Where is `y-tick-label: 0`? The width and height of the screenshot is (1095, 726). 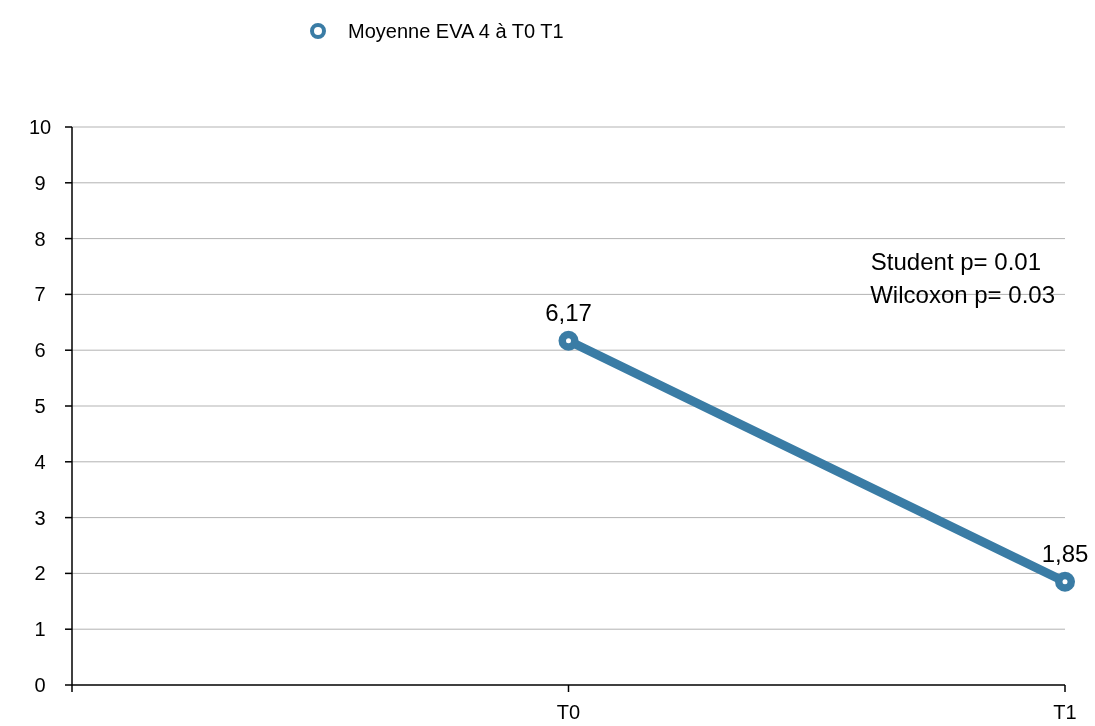
y-tick-label: 0 is located at coordinates (40, 685).